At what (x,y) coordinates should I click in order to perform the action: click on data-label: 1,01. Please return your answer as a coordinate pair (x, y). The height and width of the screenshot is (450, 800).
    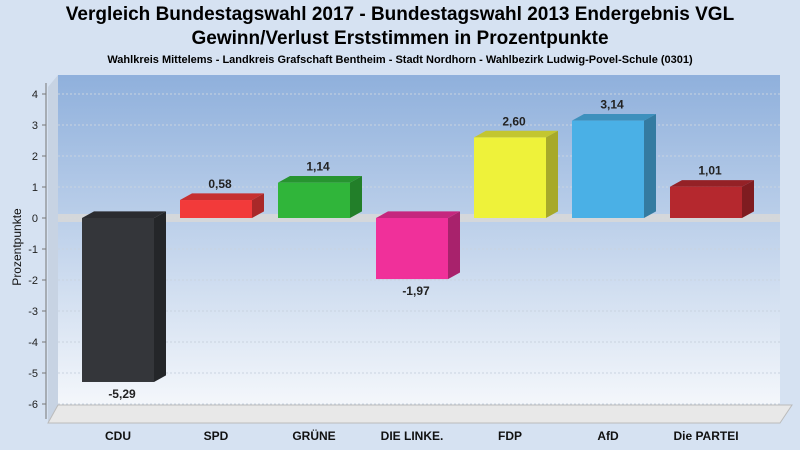
    Looking at the image, I should click on (710, 171).